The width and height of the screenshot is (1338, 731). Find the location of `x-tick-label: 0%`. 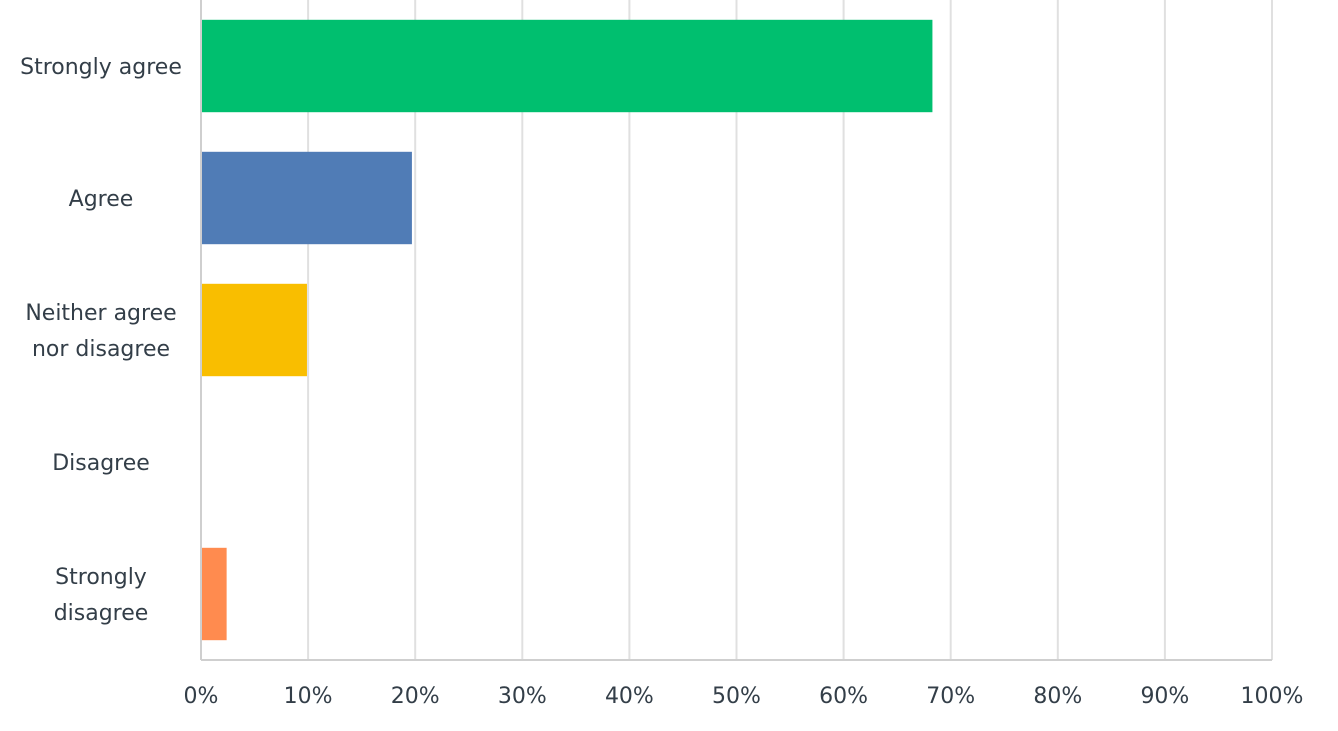

x-tick-label: 0% is located at coordinates (201, 696).